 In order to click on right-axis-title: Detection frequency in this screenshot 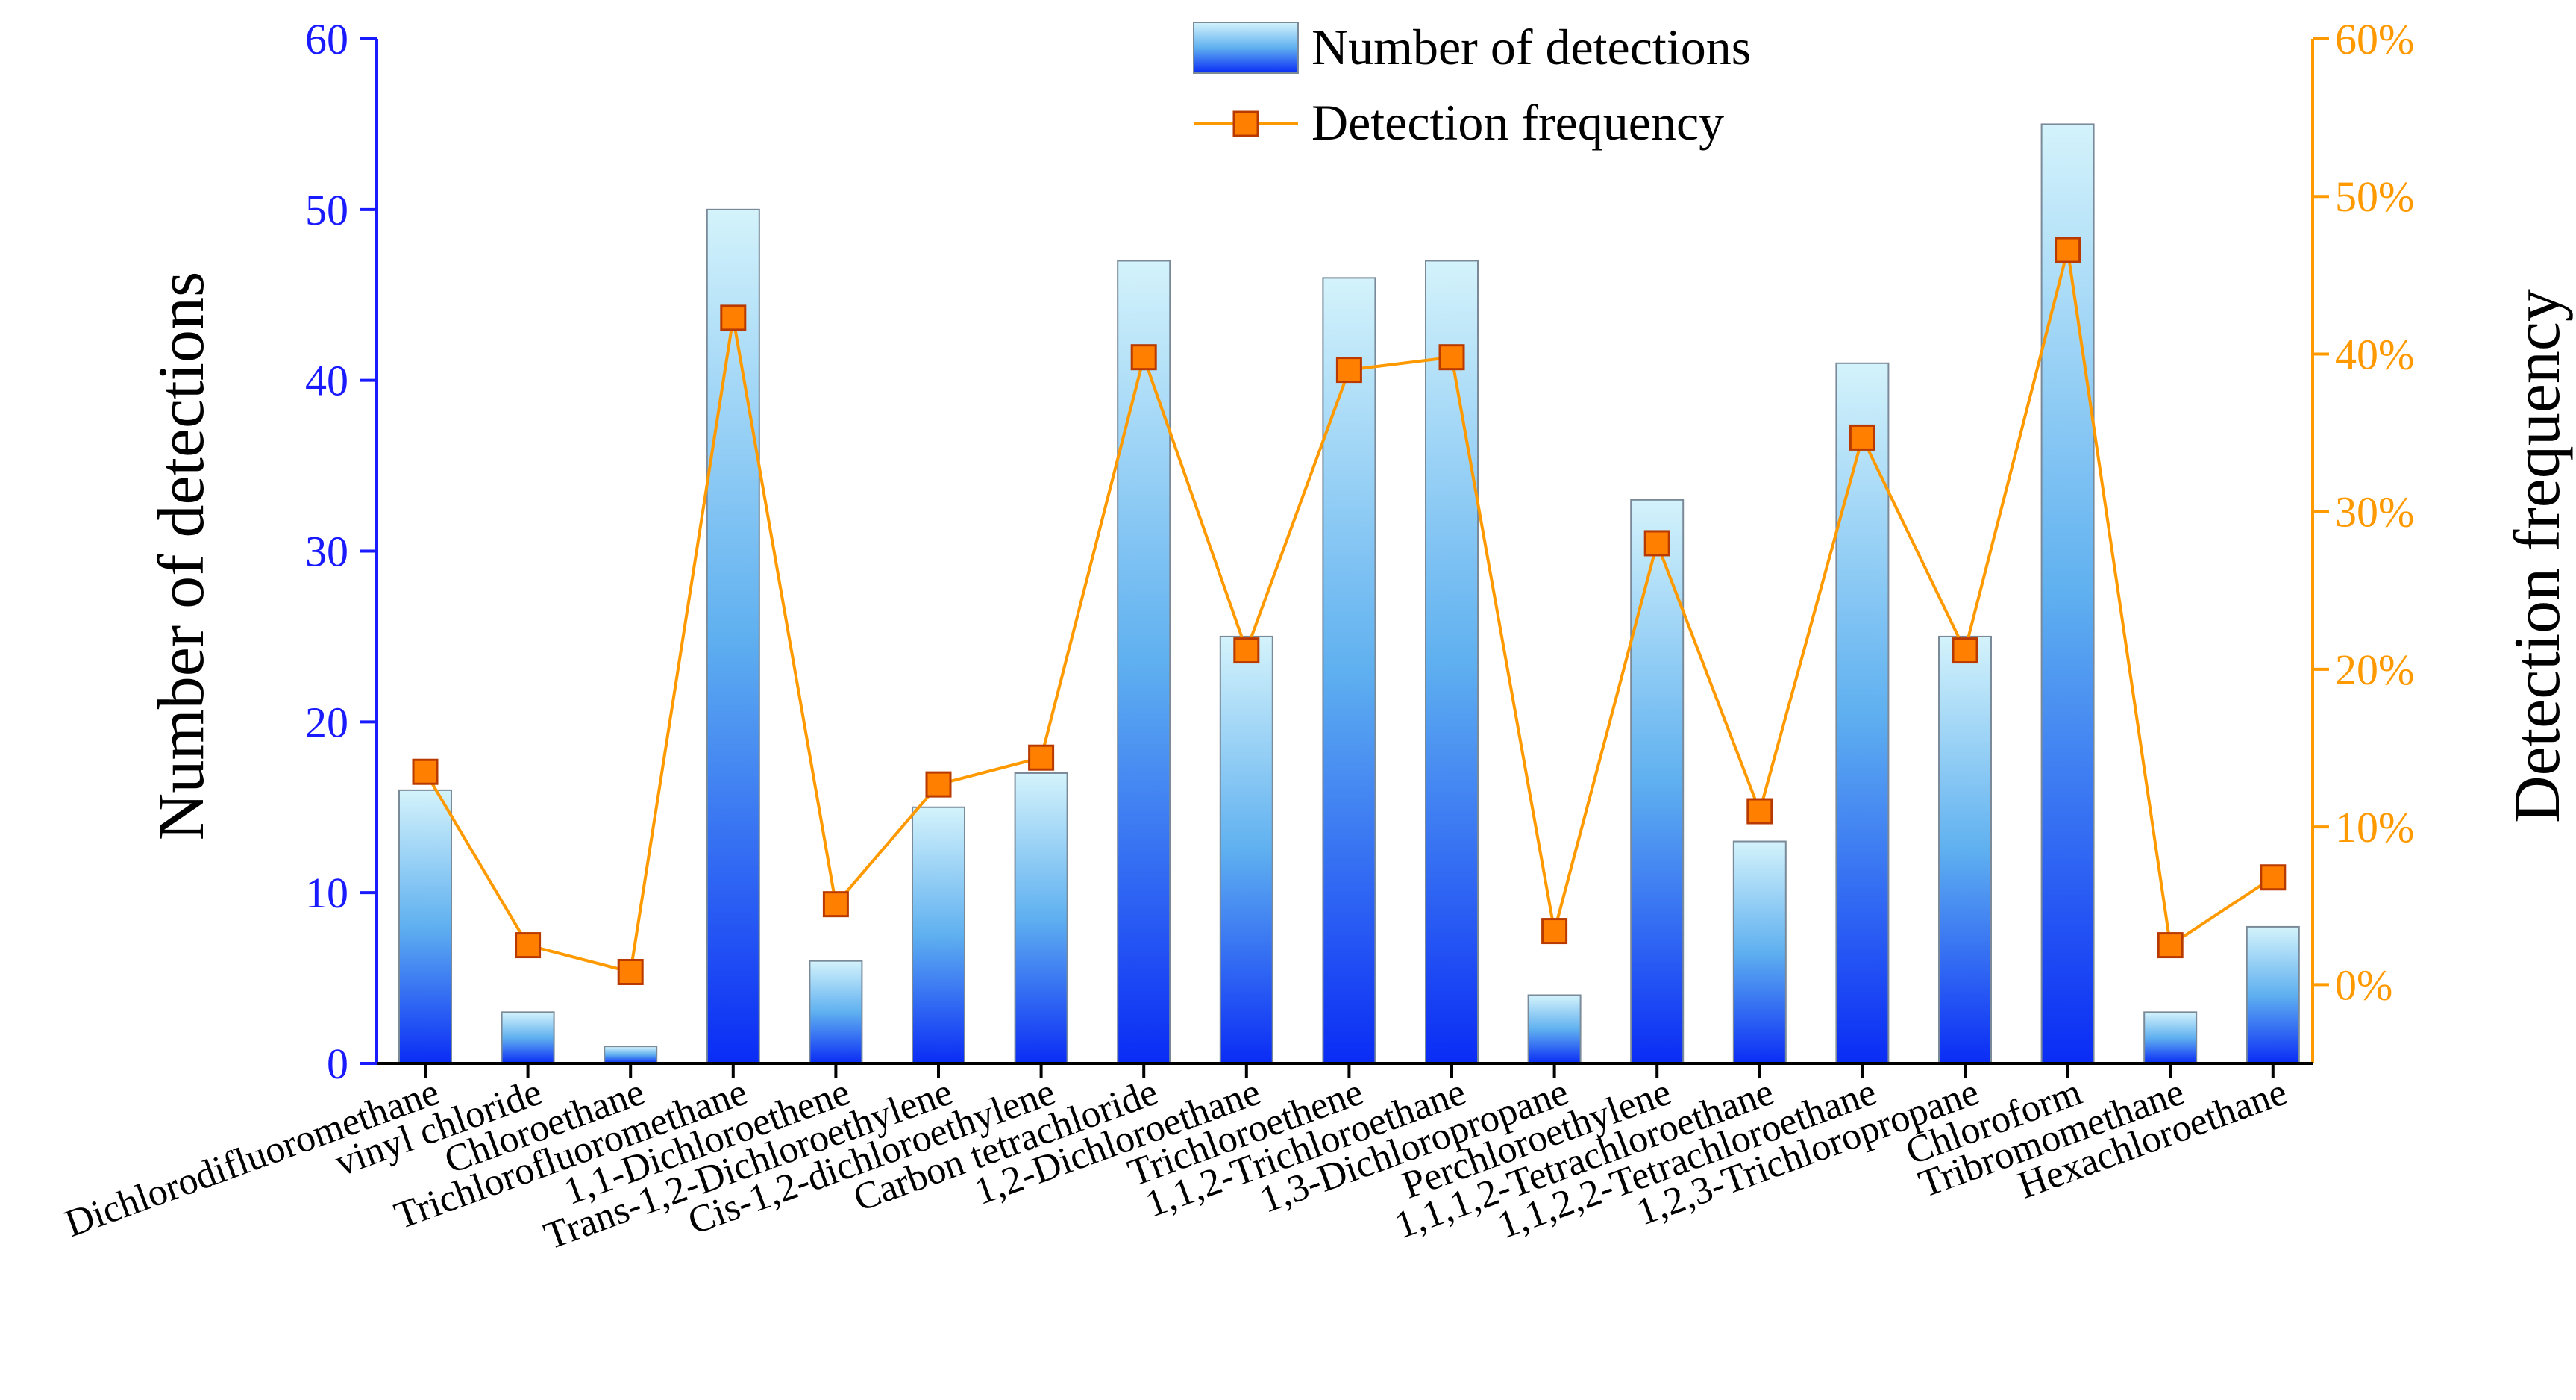, I will do `click(2537, 556)`.